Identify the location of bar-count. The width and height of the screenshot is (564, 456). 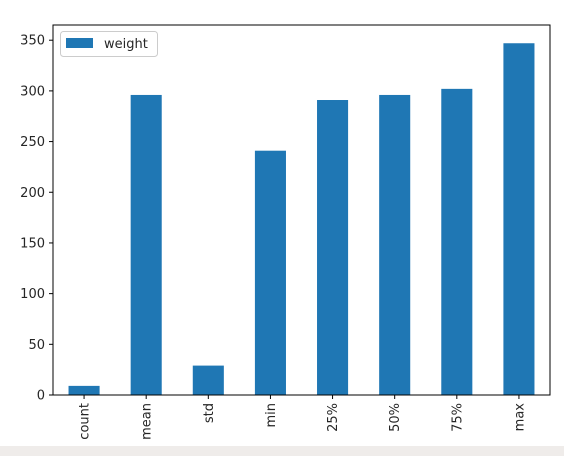
(84, 390).